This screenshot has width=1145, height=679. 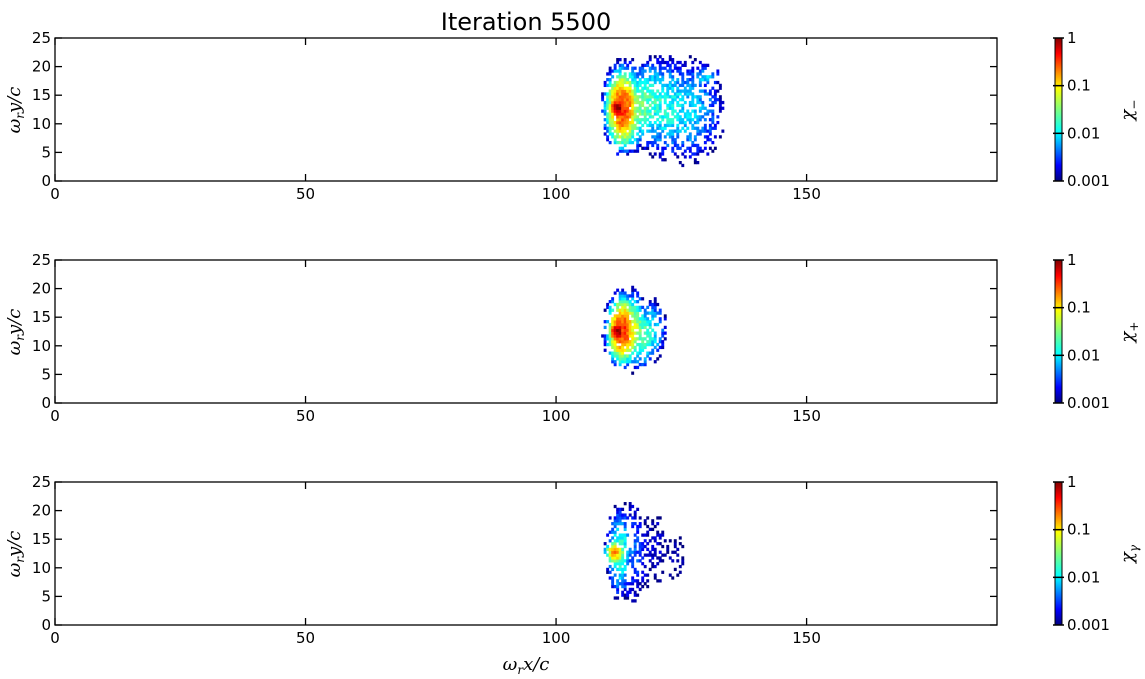 I want to click on colorbar, so click(x=1058, y=331).